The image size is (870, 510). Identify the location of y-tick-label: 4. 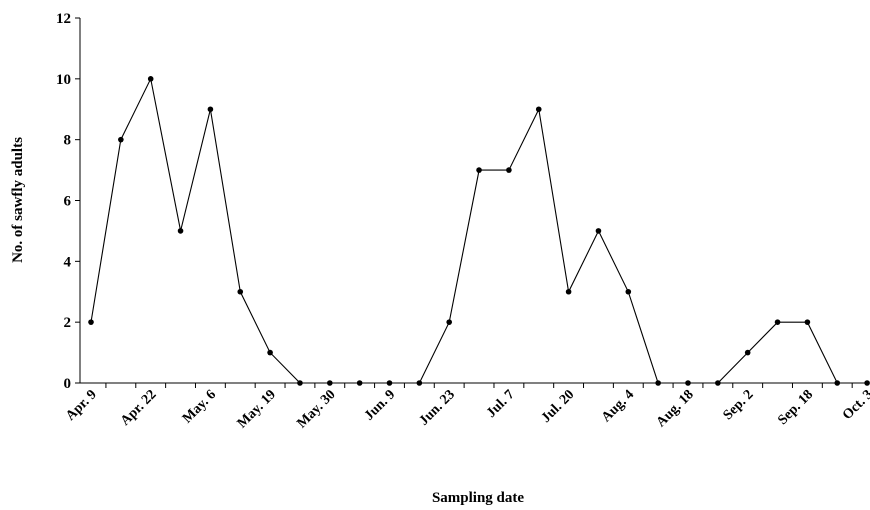
(68, 262).